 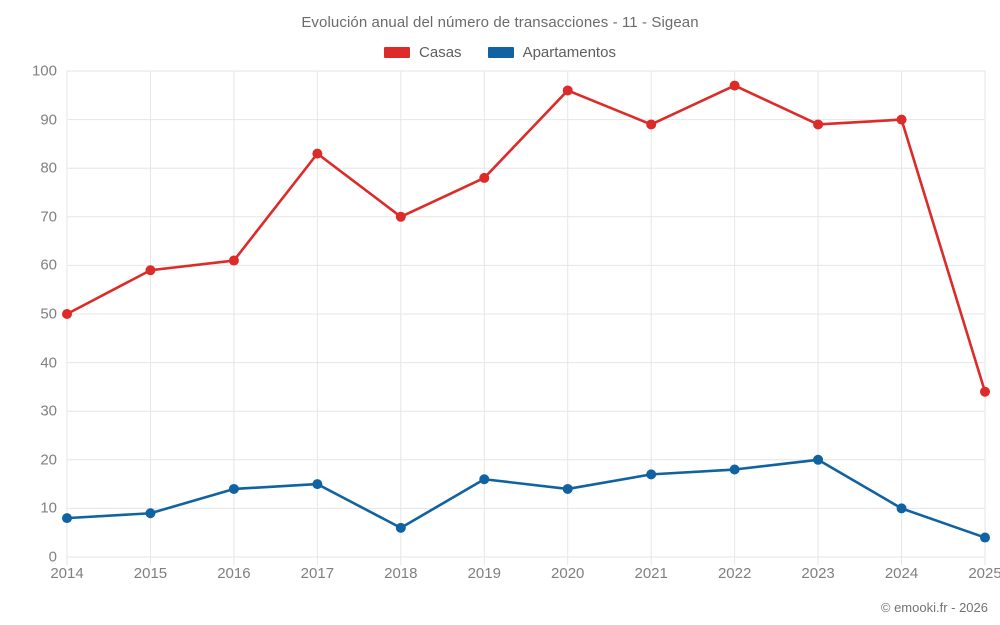 What do you see at coordinates (48, 508) in the screenshot?
I see `y-axis-tick-label: 10` at bounding box center [48, 508].